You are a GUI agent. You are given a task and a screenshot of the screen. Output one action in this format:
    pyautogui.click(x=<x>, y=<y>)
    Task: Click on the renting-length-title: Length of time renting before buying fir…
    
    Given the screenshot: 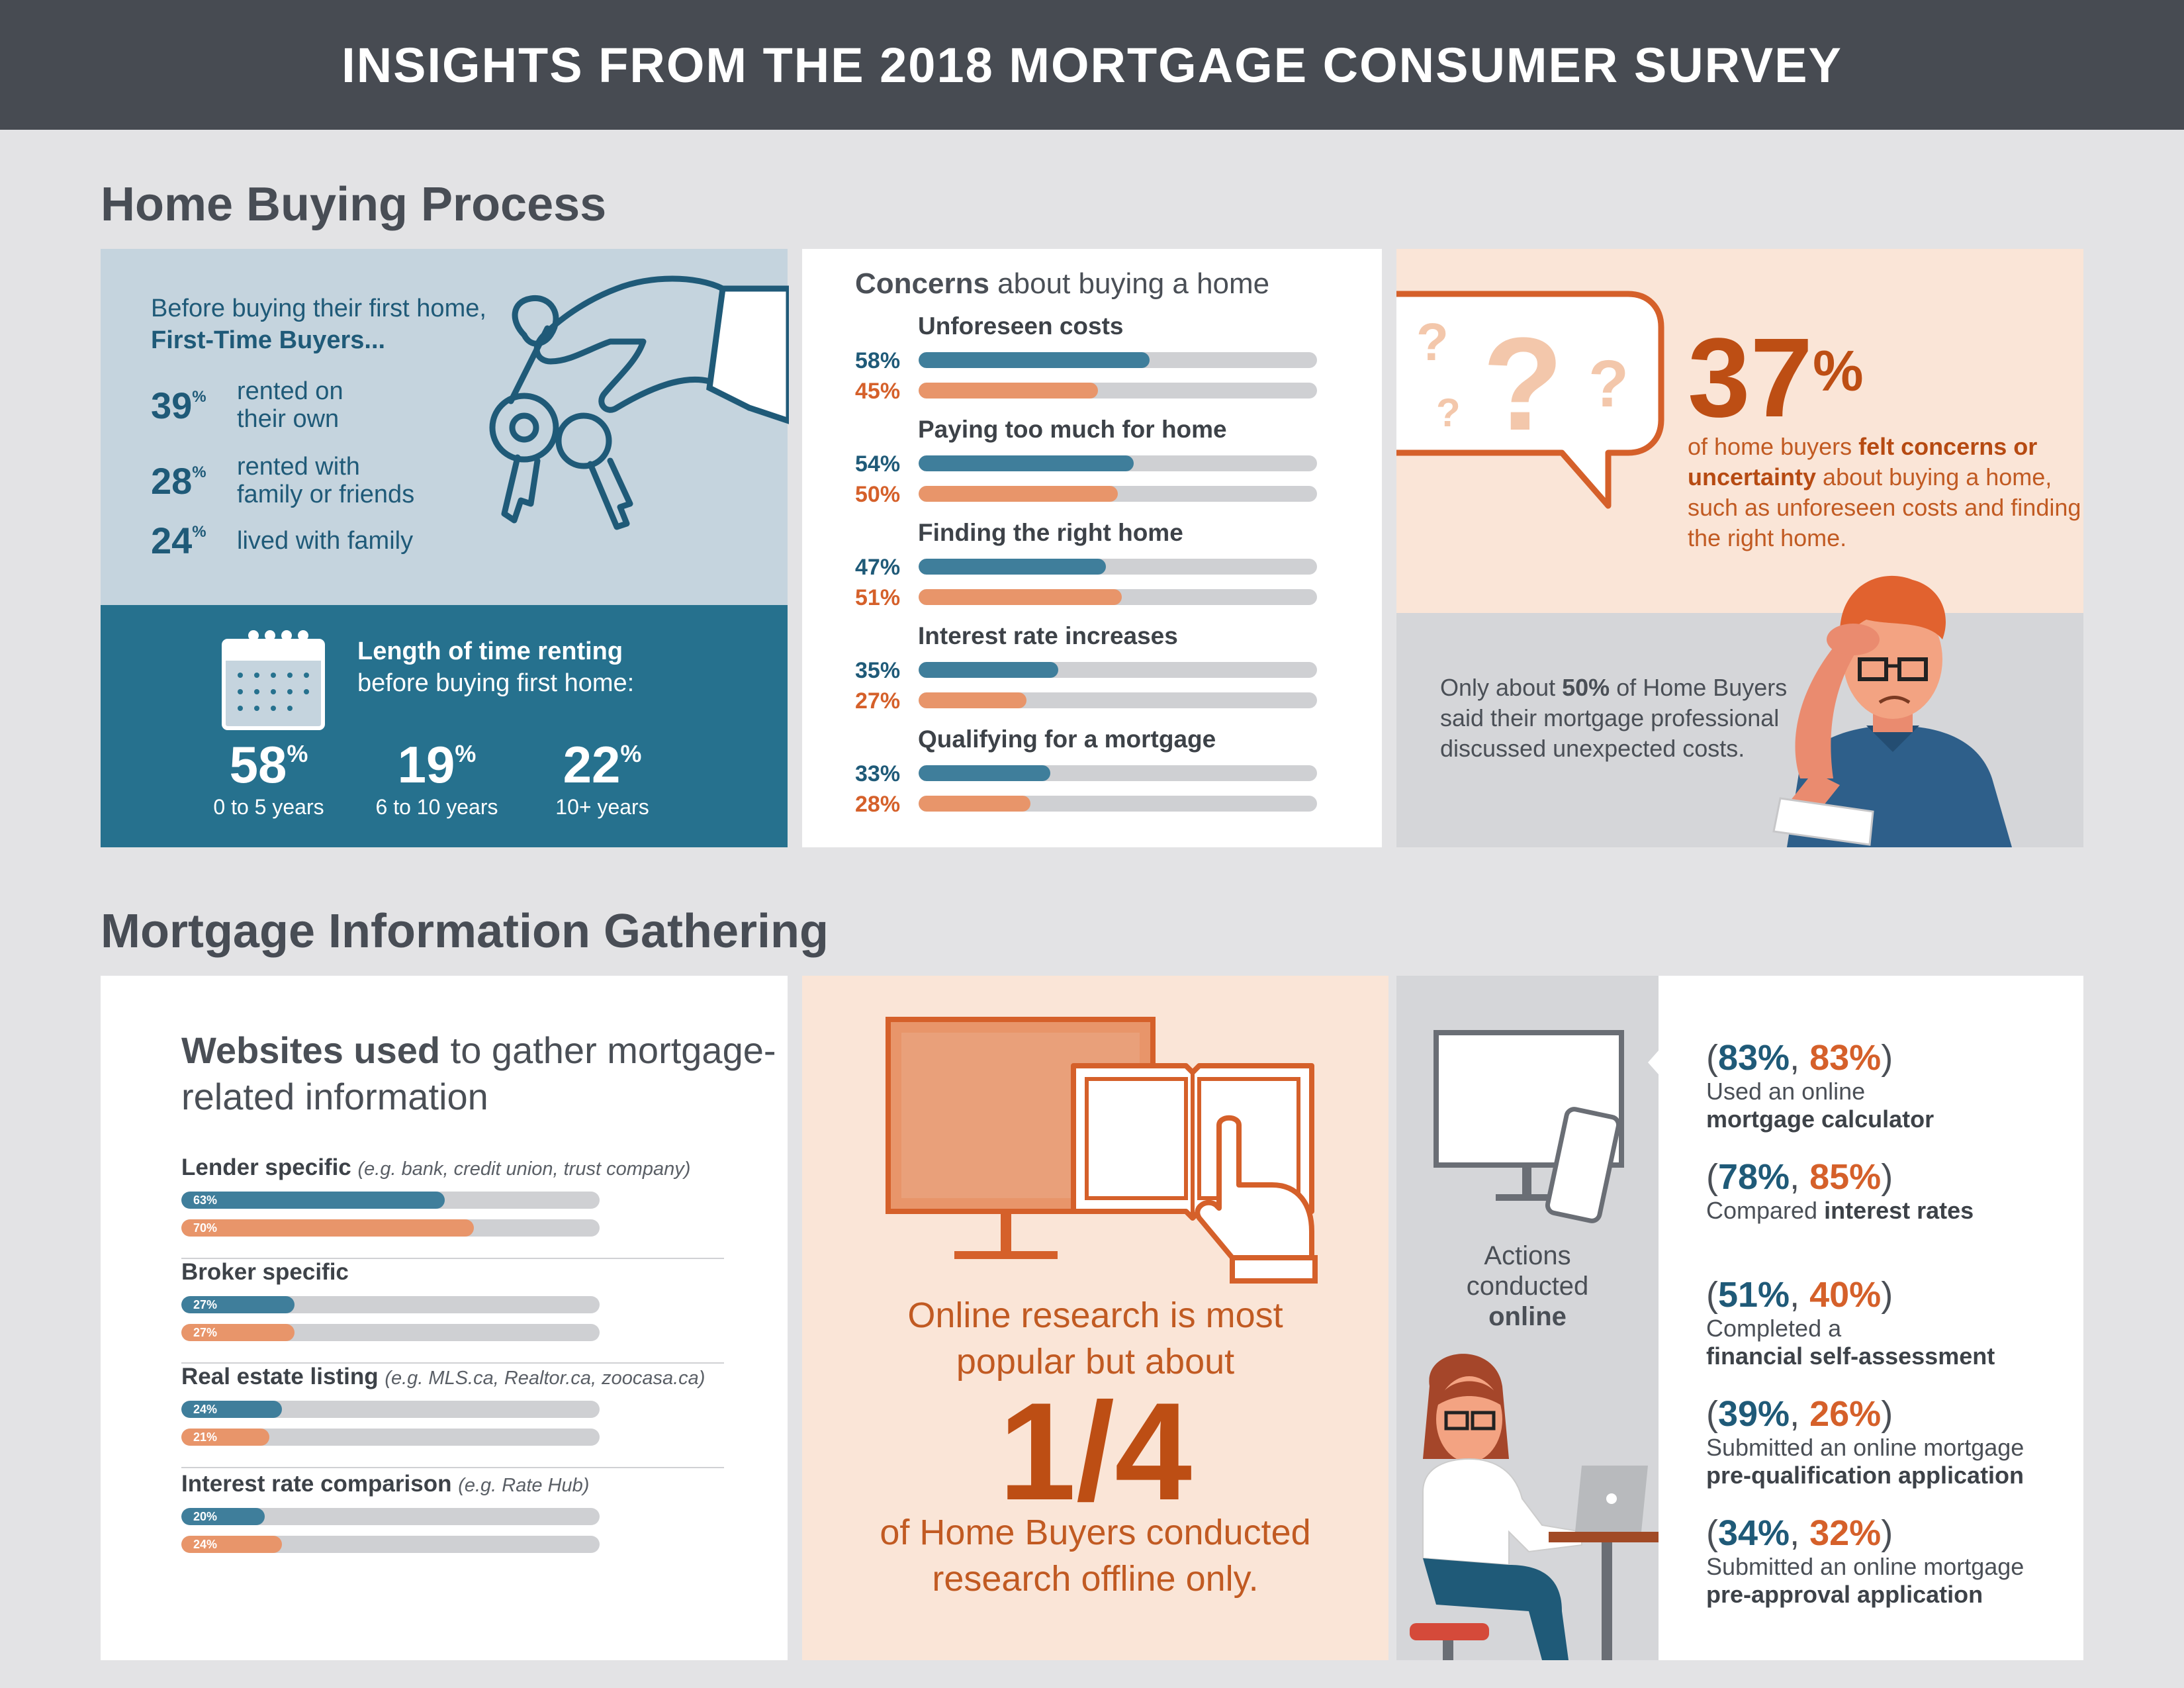 What is the action you would take?
    pyautogui.click(x=496, y=667)
    